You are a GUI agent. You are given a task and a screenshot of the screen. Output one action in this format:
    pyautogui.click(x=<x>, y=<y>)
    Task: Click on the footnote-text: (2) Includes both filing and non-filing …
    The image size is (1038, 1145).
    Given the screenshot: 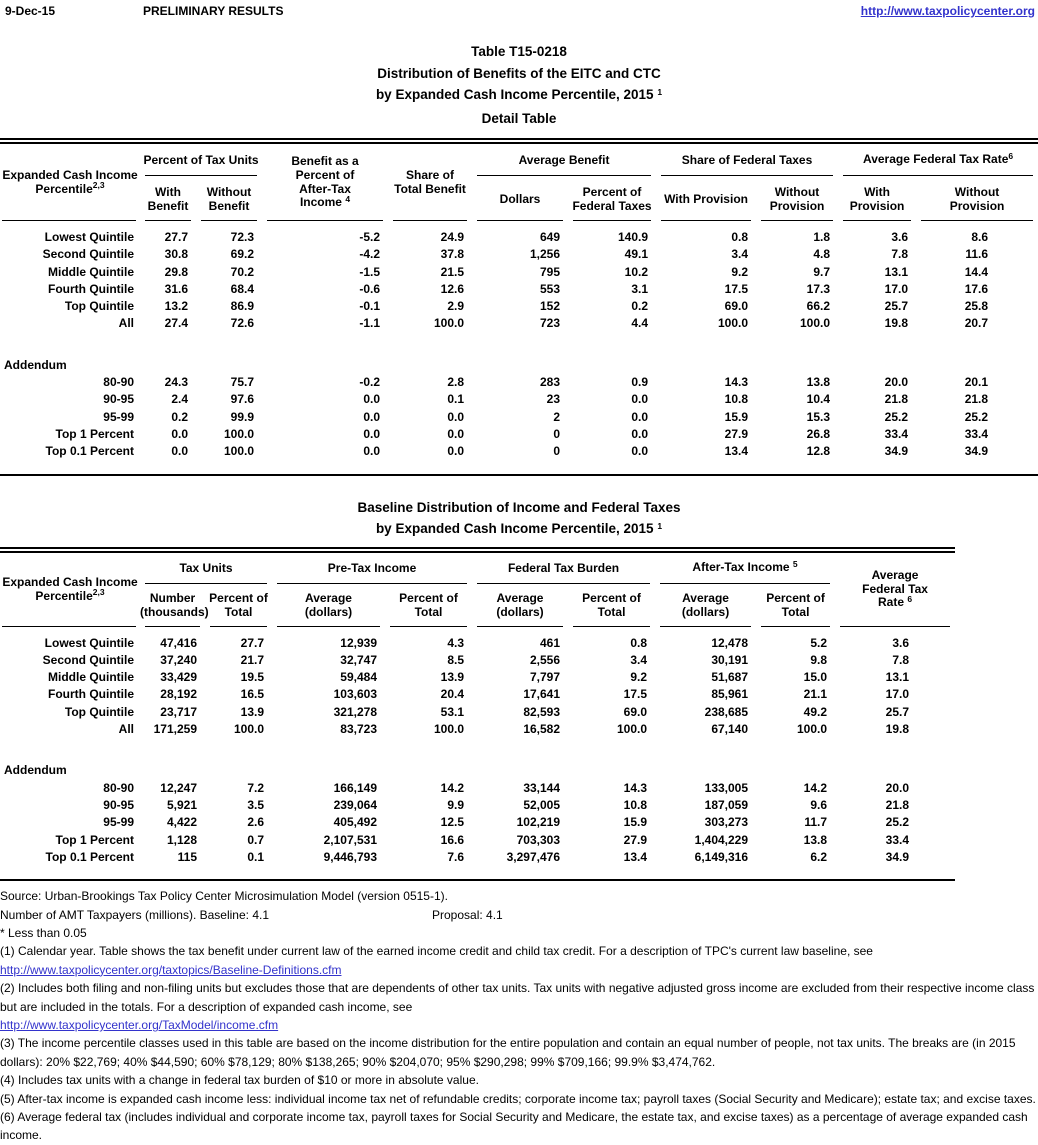 What is the action you would take?
    pyautogui.click(x=517, y=997)
    